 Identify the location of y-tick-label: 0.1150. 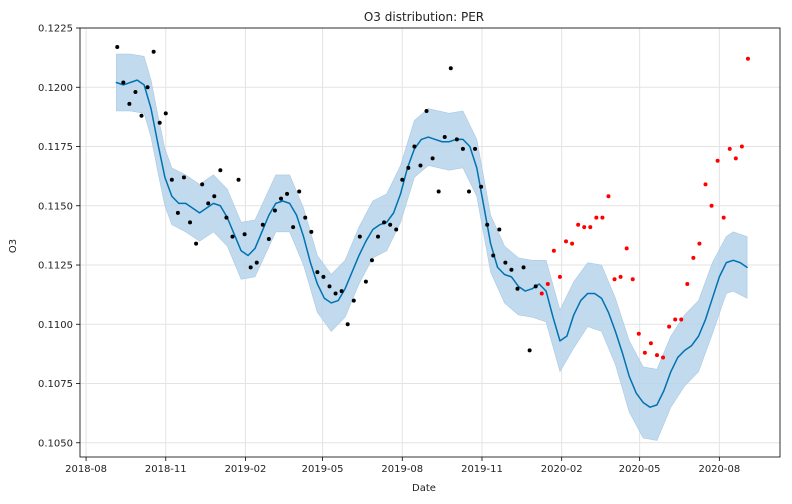
(55, 206).